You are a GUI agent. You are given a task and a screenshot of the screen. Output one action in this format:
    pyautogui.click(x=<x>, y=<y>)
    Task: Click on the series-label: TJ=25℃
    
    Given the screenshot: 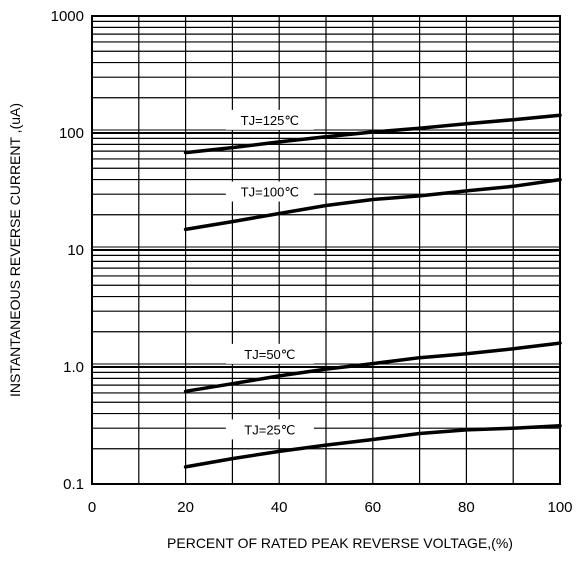 What is the action you would take?
    pyautogui.click(x=269, y=429)
    